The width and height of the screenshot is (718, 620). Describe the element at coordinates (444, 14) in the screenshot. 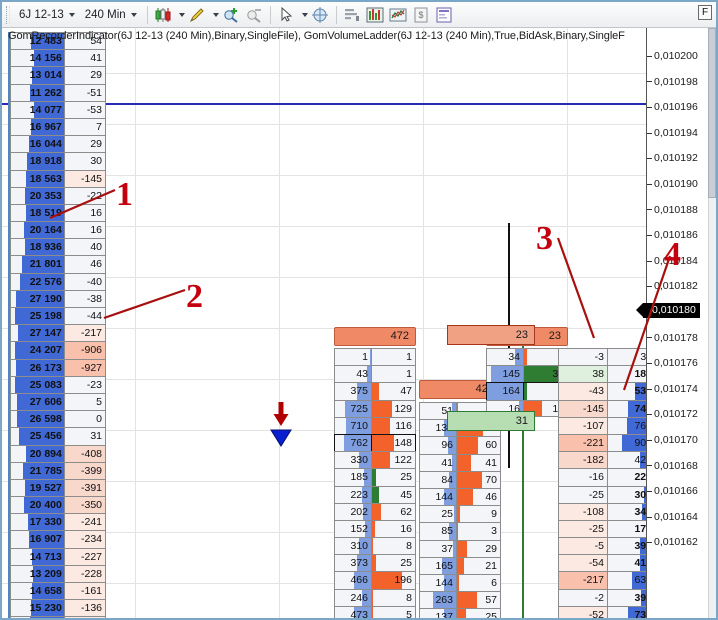

I see `properties-icon` at that location.